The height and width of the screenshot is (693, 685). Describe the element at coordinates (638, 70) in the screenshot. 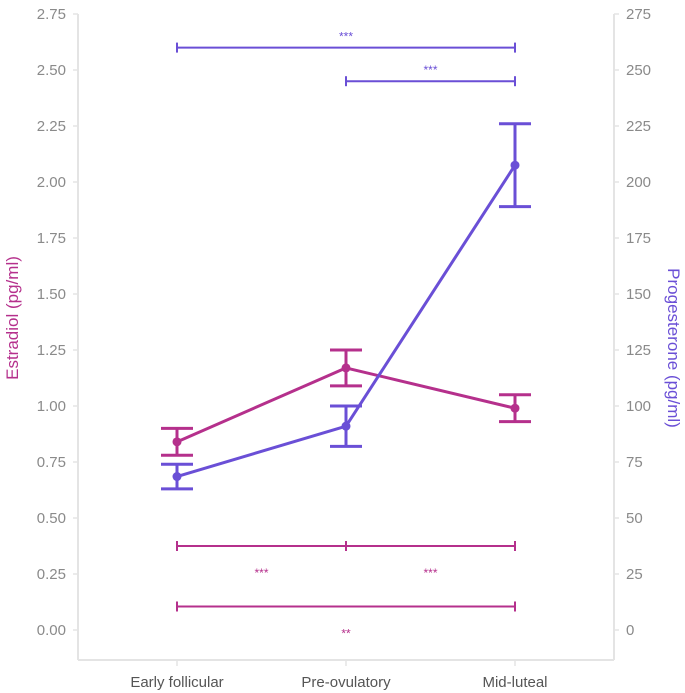

I see `y-right-tick-label: 250` at that location.